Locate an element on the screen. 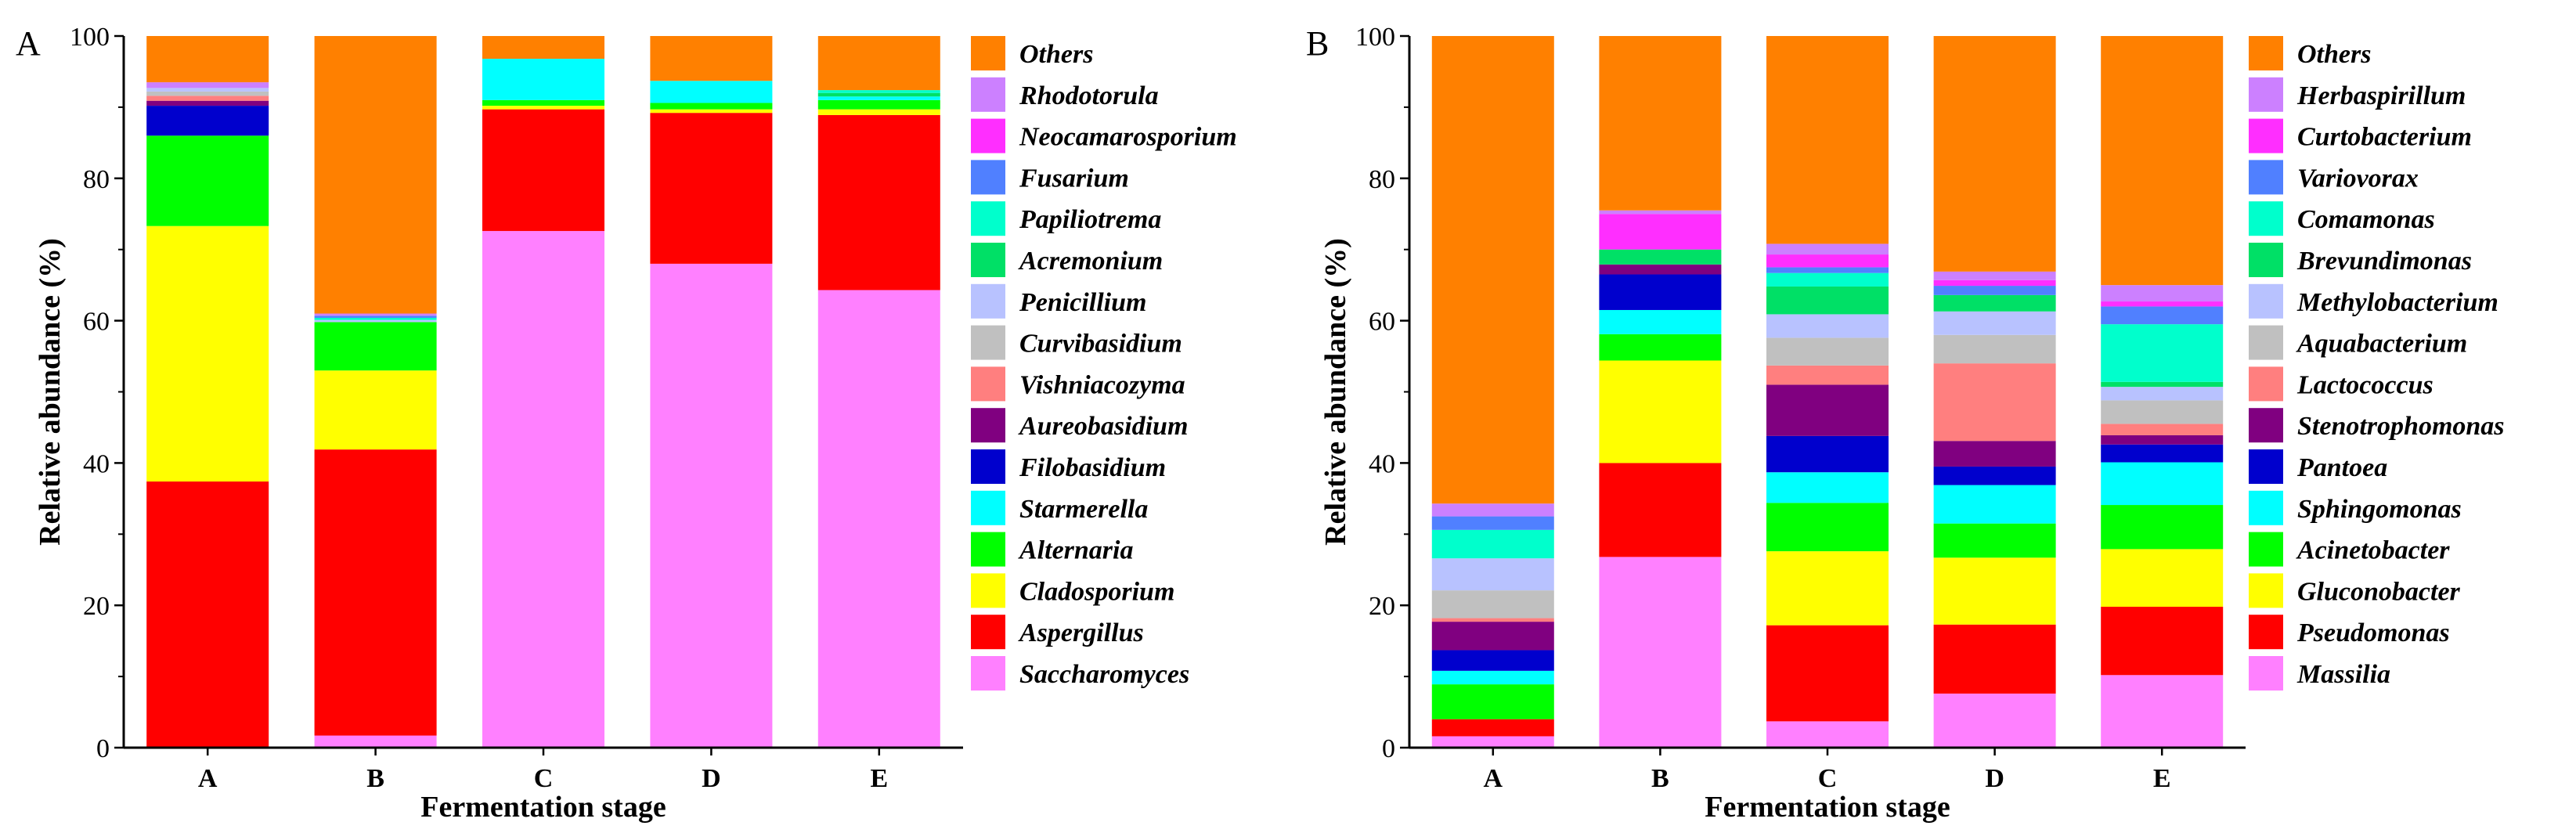 Image resolution: width=2576 pixels, height=833 pixels. bar-segment-E-starmerella is located at coordinates (879, 98).